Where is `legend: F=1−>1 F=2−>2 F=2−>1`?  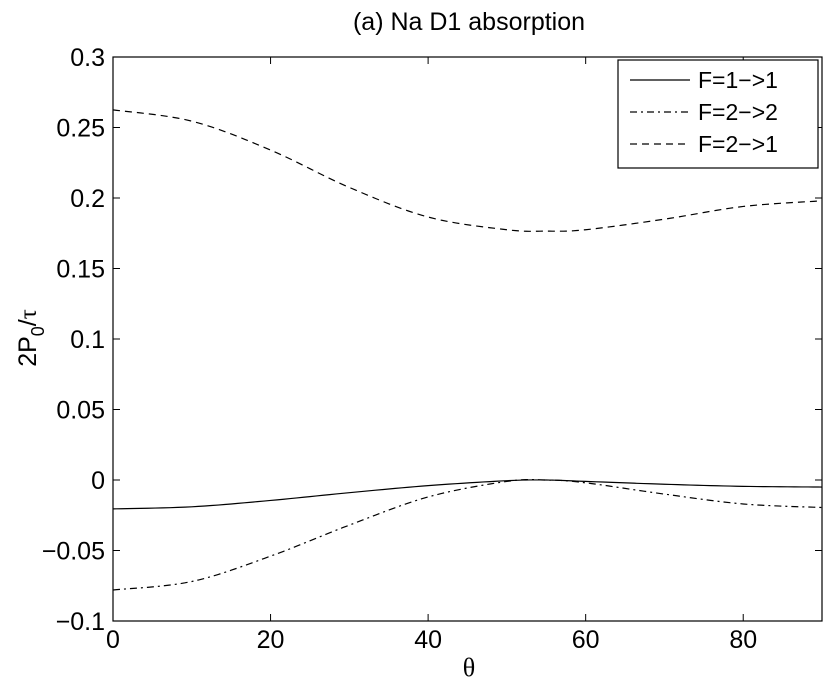
legend: F=1−>1 F=2−>2 F=2−>1 is located at coordinates (718, 114).